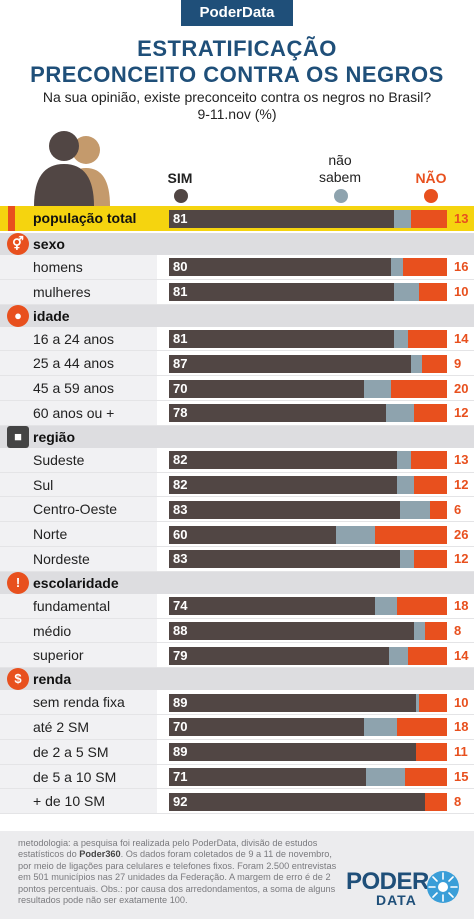 Image resolution: width=474 pixels, height=919 pixels. What do you see at coordinates (18, 582) in the screenshot?
I see `exclamation-icon: !` at bounding box center [18, 582].